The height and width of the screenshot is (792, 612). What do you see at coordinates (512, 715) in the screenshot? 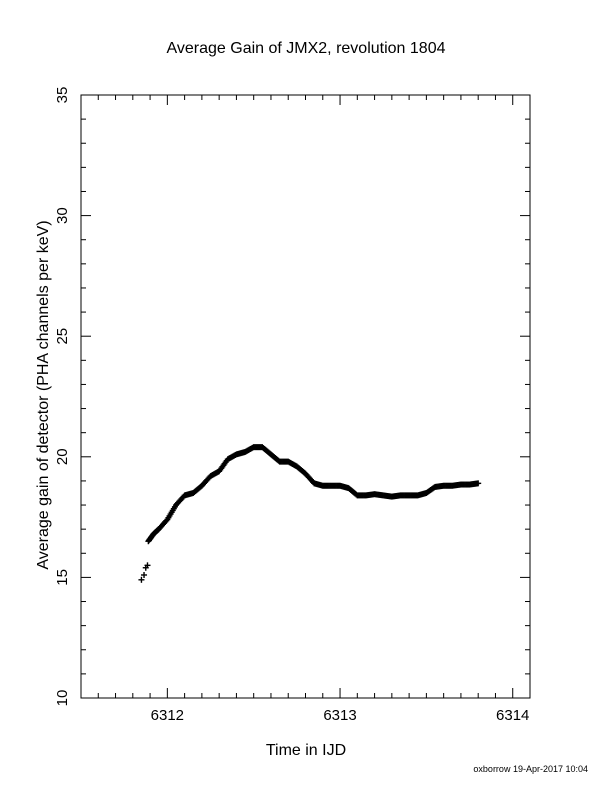
I see `x-tick-label: 6314` at bounding box center [512, 715].